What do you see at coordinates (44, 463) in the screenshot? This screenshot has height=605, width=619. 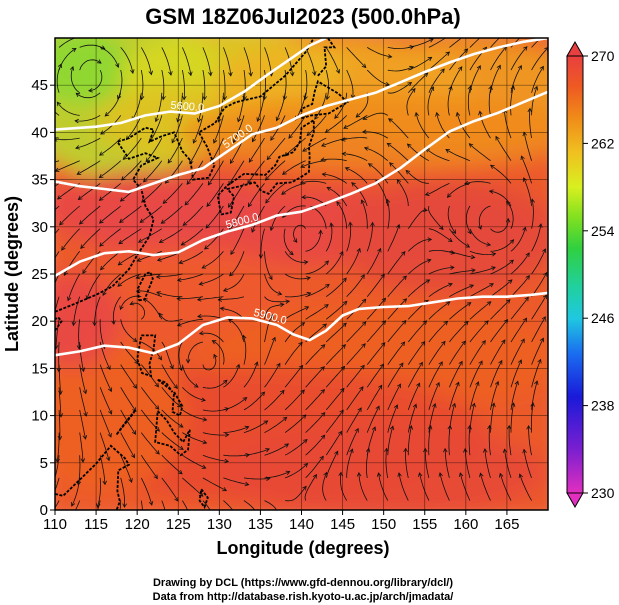 I see `y-tick-label: 5` at bounding box center [44, 463].